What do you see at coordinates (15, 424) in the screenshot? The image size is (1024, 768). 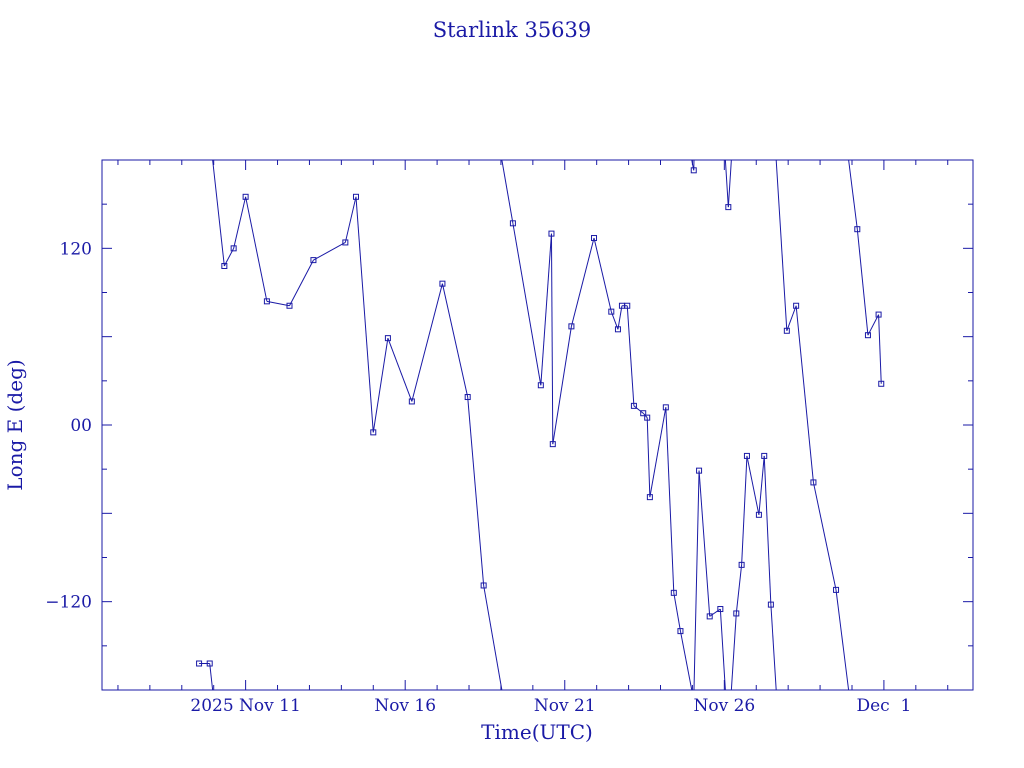 I see `y-axis-label: Long E (deg)` at bounding box center [15, 424].